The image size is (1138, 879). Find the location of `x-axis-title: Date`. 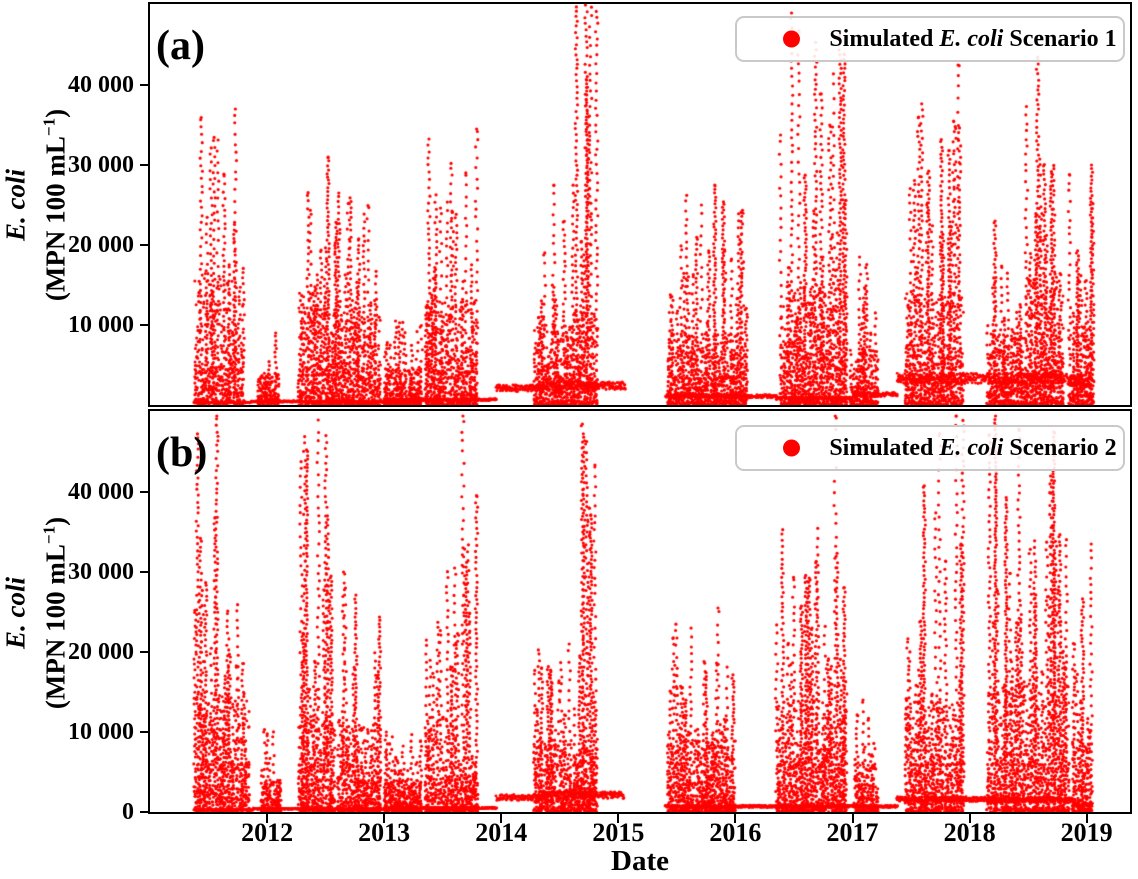

x-axis-title: Date is located at coordinates (640, 861).